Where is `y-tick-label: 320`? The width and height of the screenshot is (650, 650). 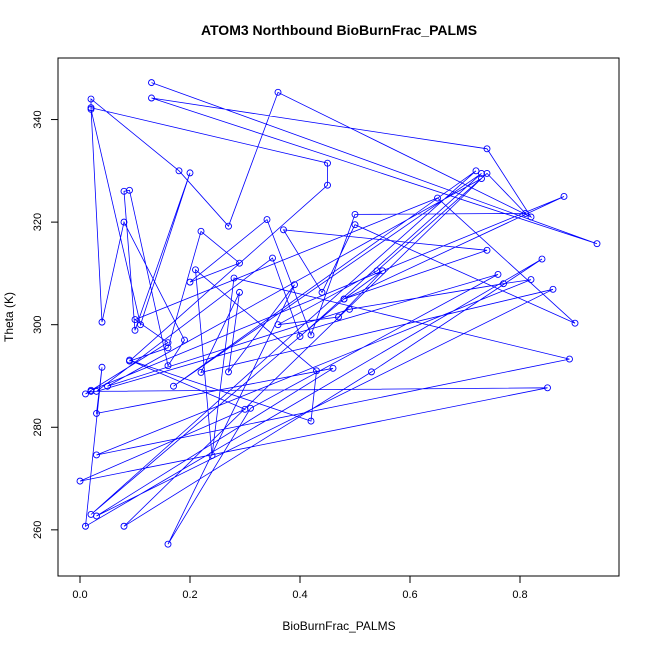
y-tick-label: 320 is located at coordinates (38, 222).